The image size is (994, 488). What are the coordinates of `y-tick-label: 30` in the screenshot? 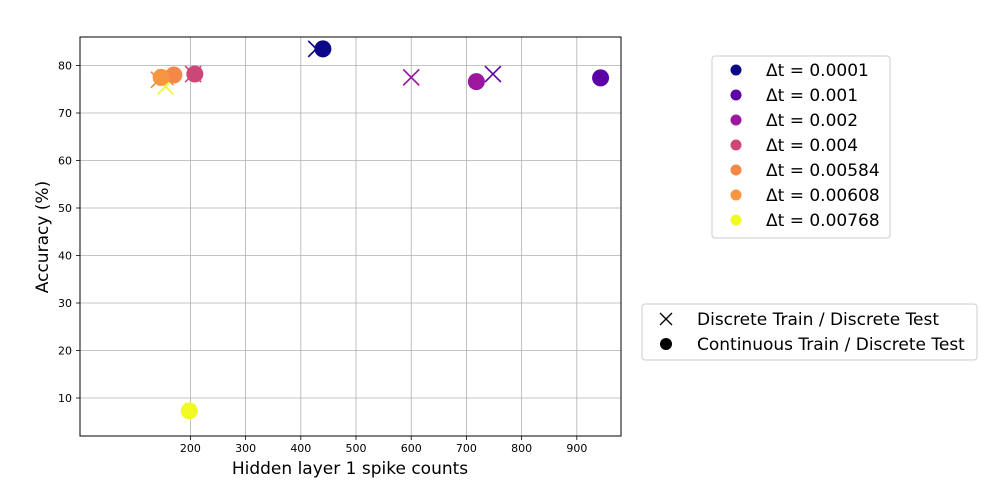 It's located at (65, 303).